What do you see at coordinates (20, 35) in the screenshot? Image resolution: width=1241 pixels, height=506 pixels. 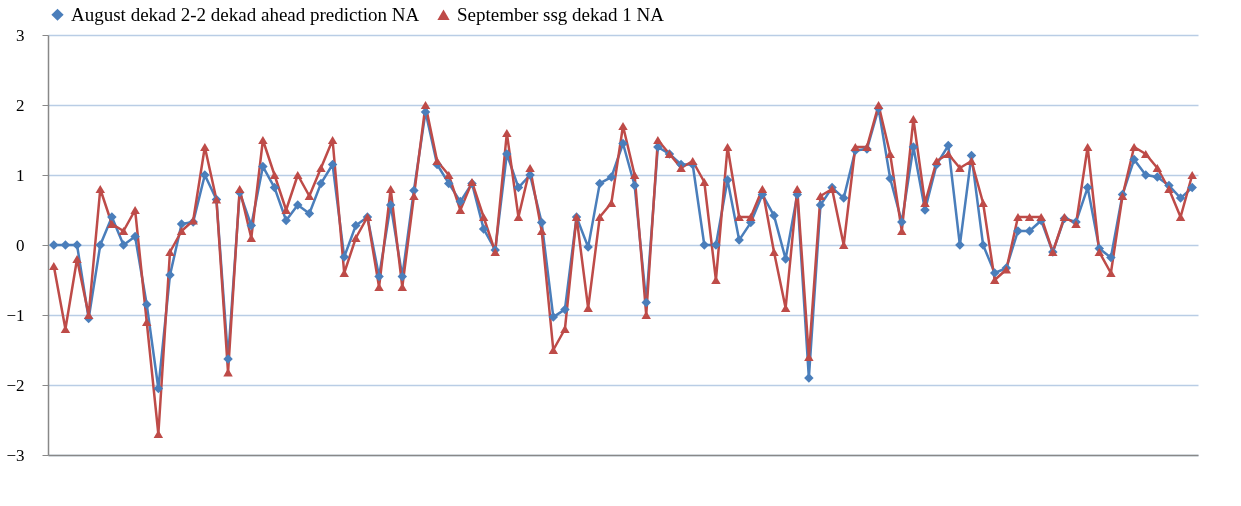 I see `y-tick-label: 3` at bounding box center [20, 35].